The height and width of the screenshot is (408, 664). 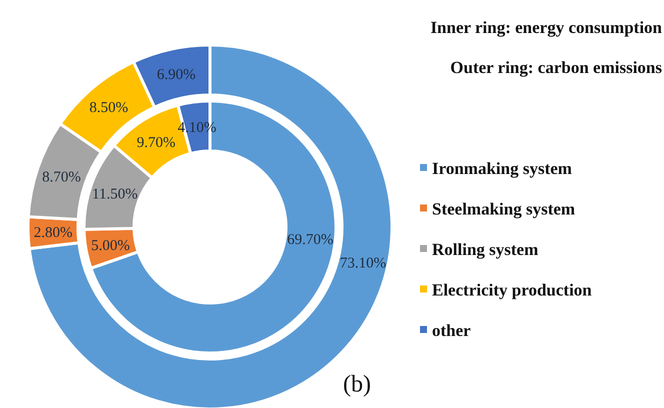 I want to click on legend-label: Rolling system, so click(x=485, y=249).